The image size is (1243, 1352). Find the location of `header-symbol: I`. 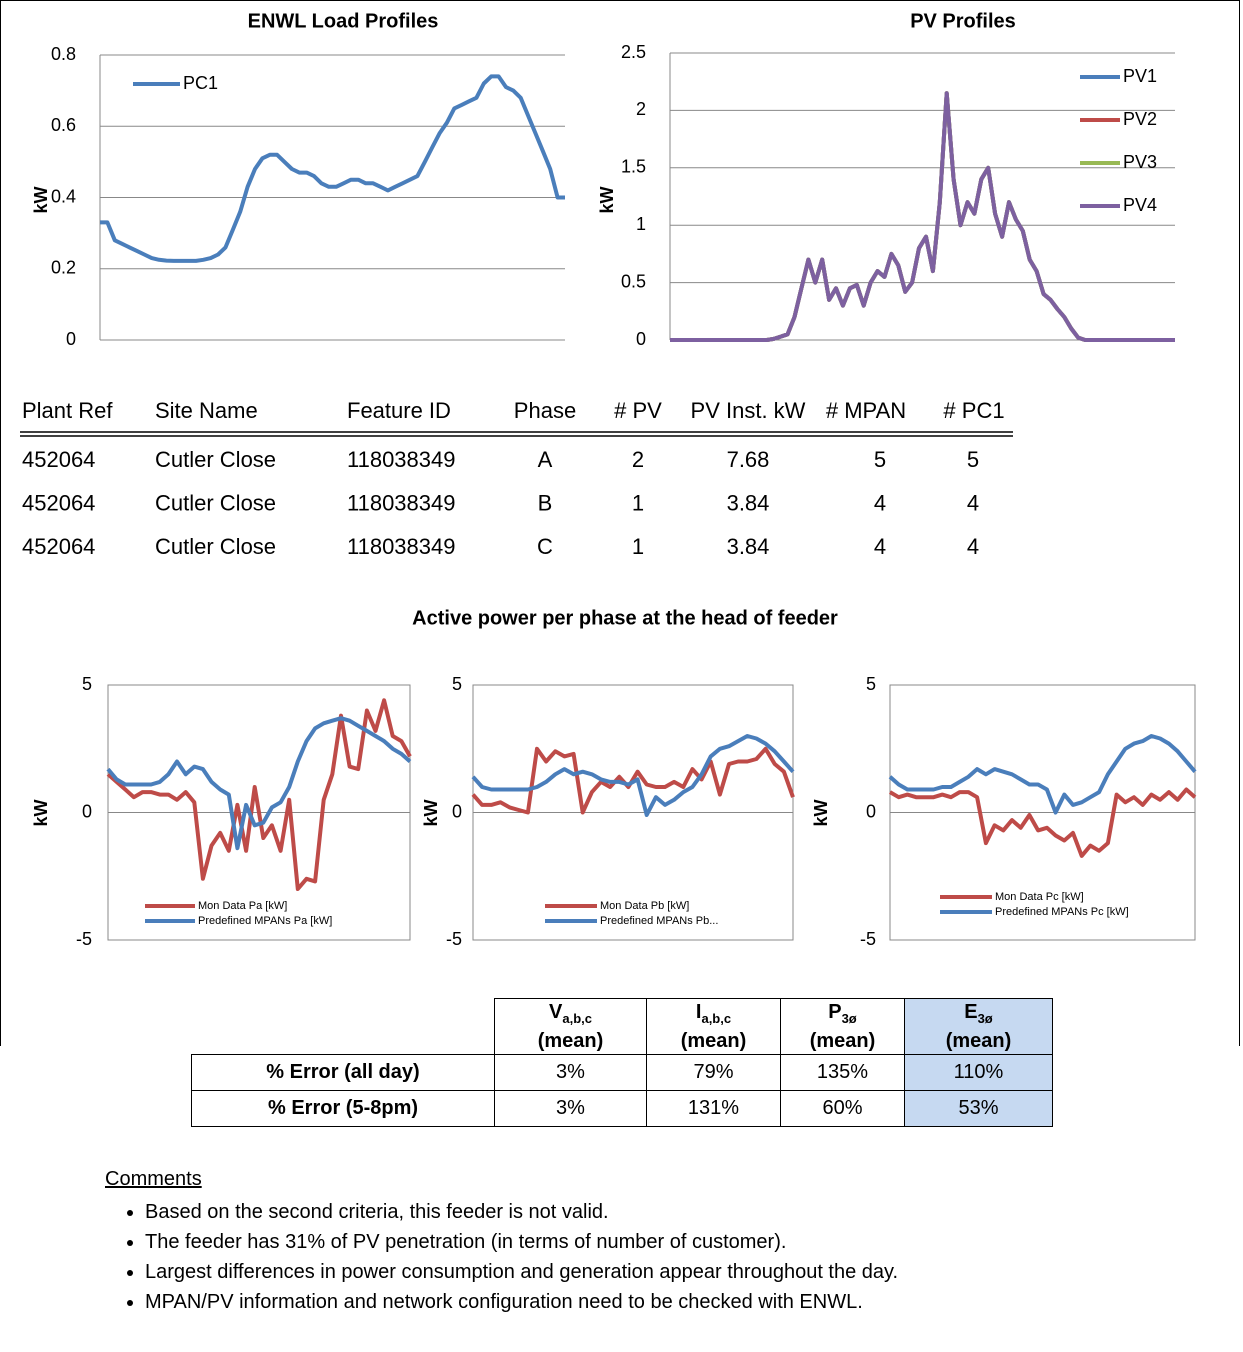

header-symbol: I is located at coordinates (698, 1012).